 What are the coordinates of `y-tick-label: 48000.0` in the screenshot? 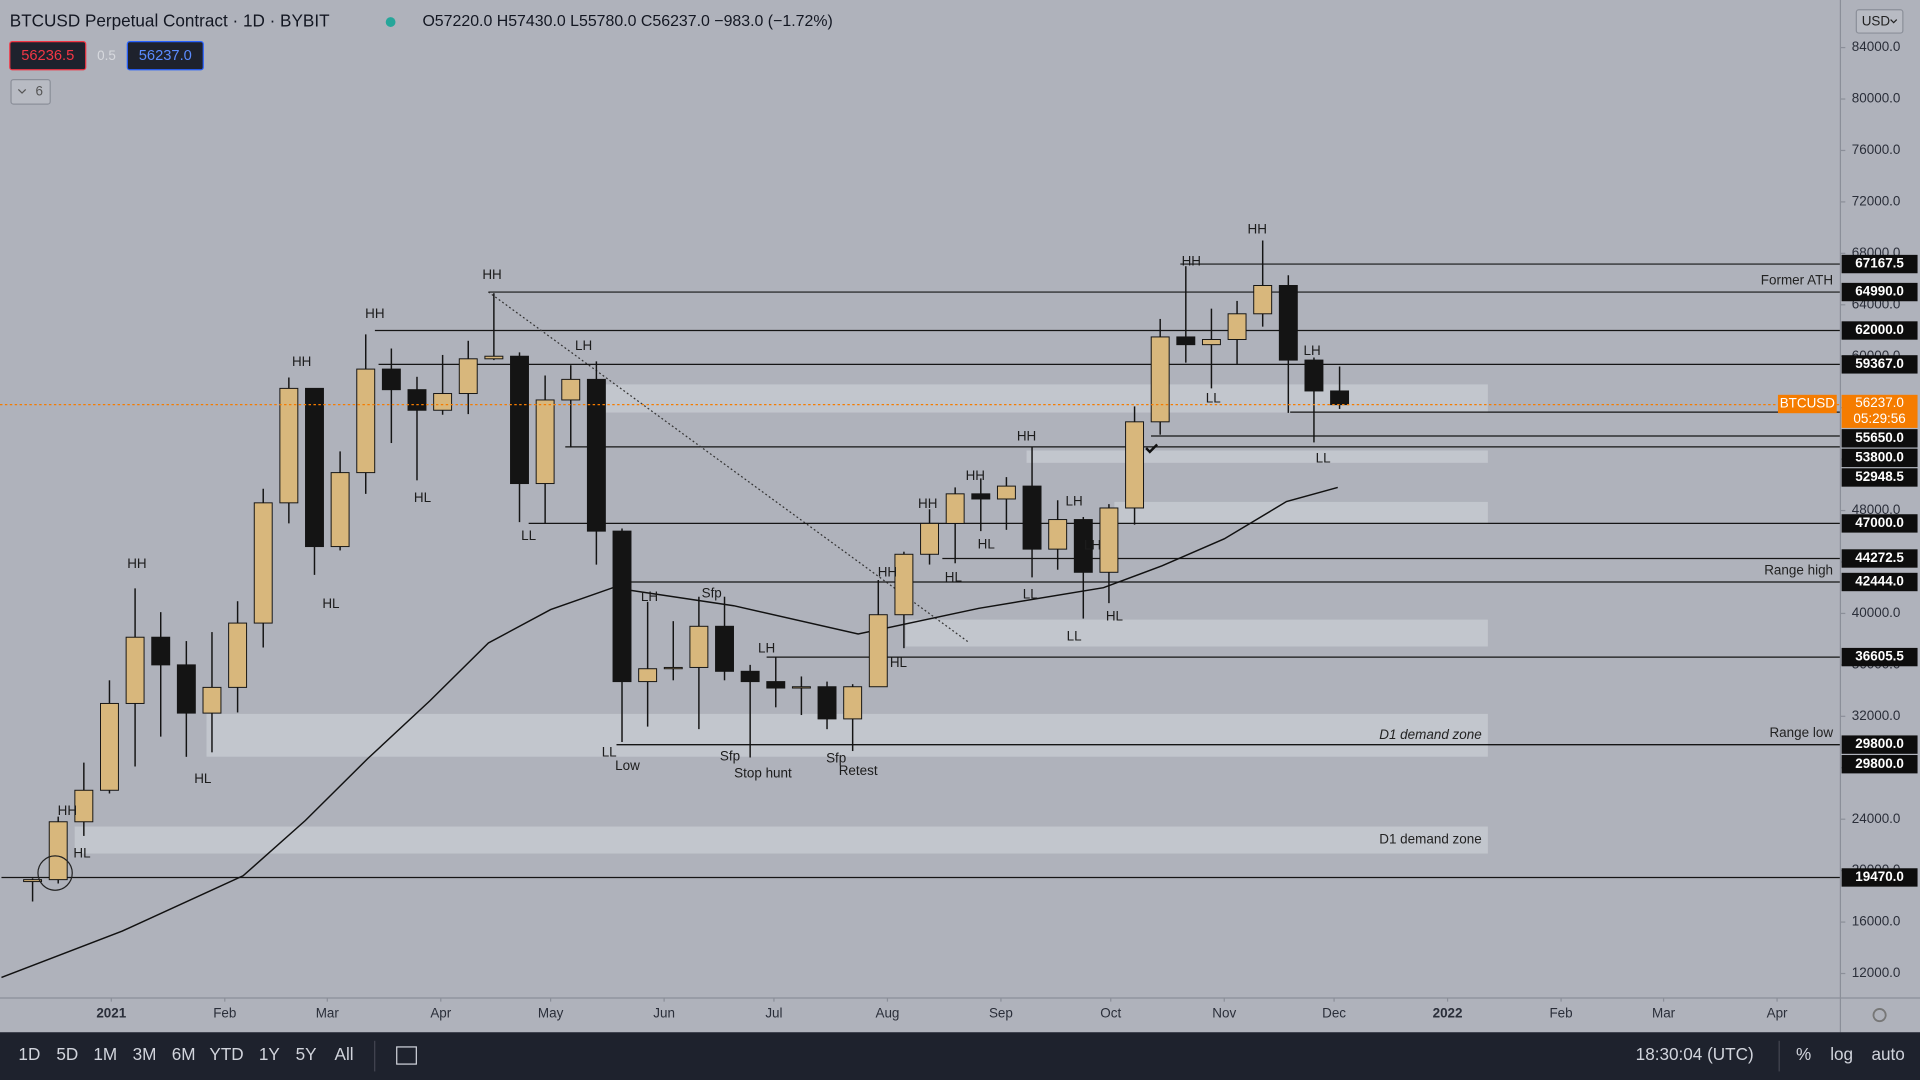 It's located at (1876, 509).